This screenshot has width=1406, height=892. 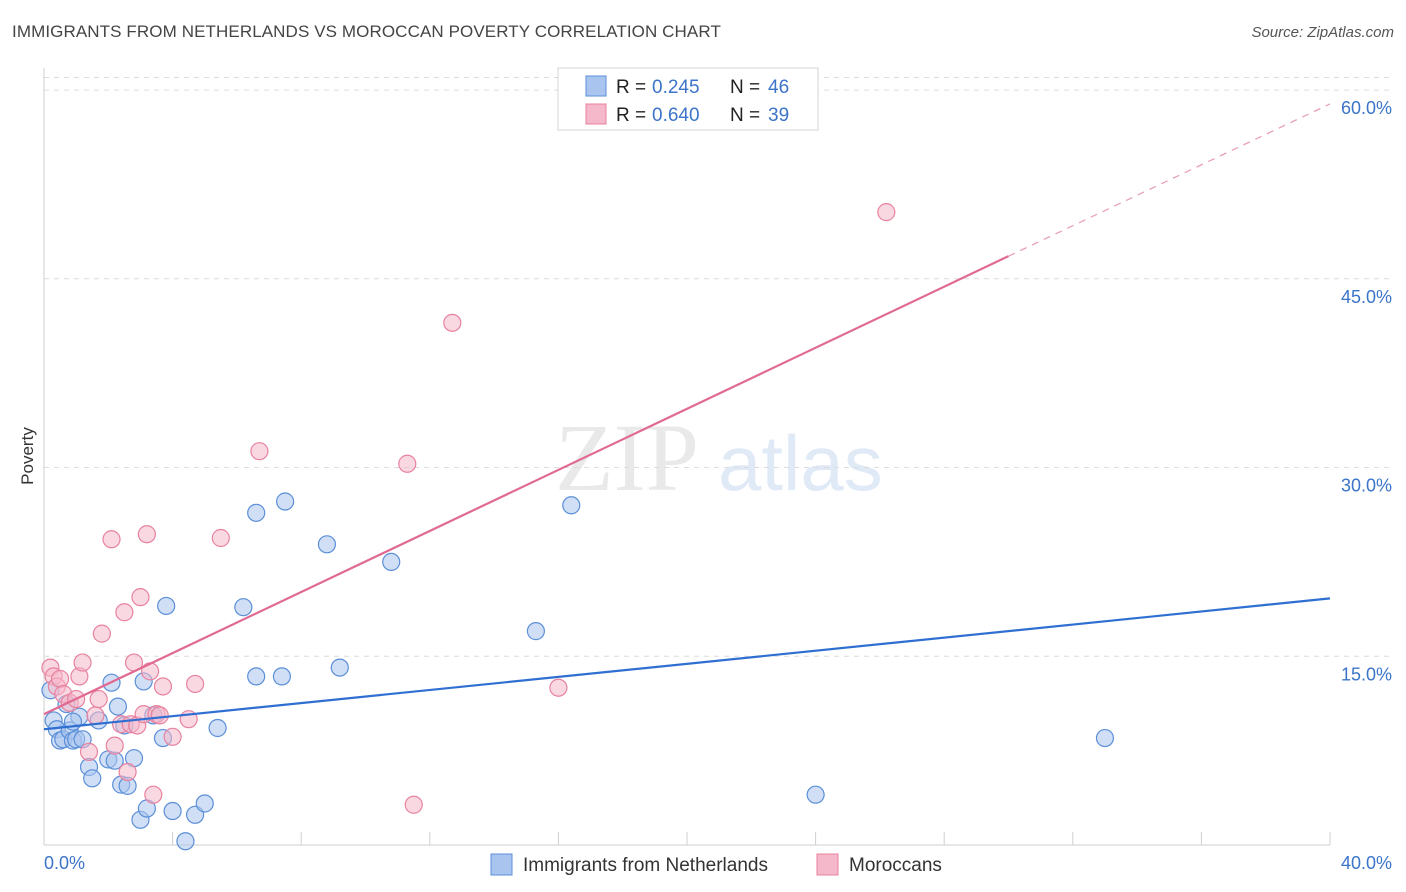 What do you see at coordinates (27, 456) in the screenshot?
I see `y-axis-label: Poverty` at bounding box center [27, 456].